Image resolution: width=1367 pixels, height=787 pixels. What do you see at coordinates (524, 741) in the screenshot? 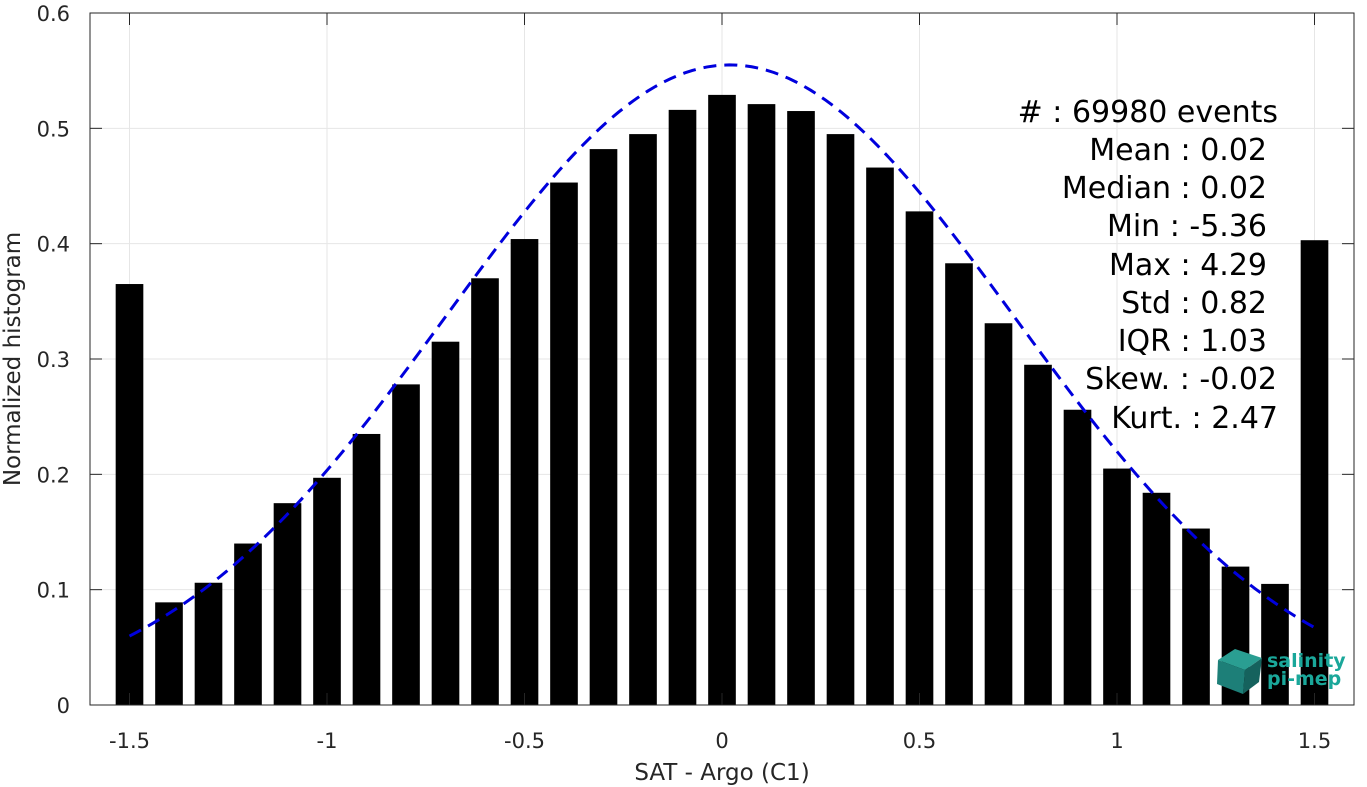
I see `x-tick-label: -0.5` at bounding box center [524, 741].